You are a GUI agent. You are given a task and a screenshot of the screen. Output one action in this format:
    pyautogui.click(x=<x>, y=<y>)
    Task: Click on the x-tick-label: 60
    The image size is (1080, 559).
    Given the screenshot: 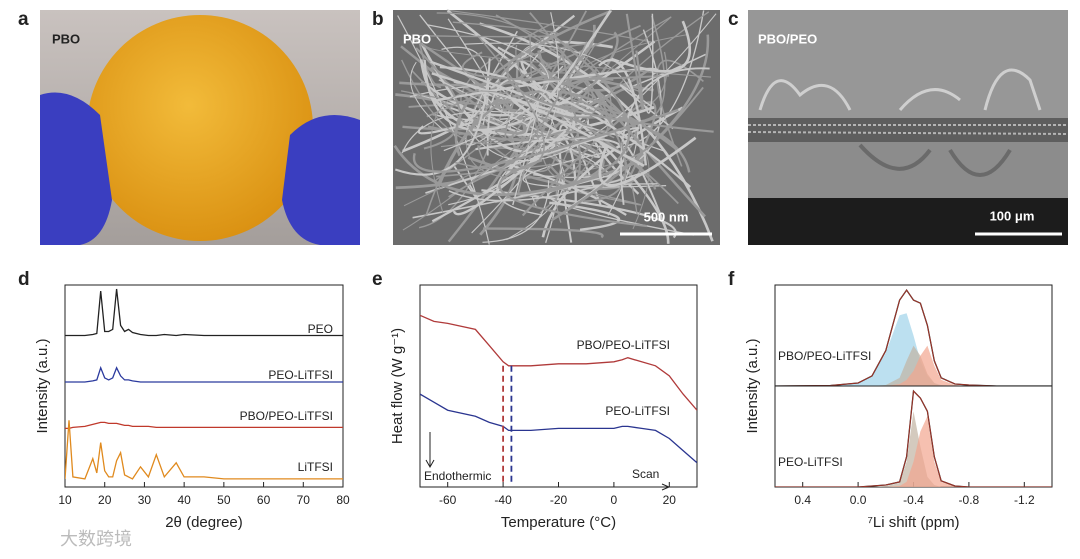 What is the action you would take?
    pyautogui.click(x=264, y=500)
    